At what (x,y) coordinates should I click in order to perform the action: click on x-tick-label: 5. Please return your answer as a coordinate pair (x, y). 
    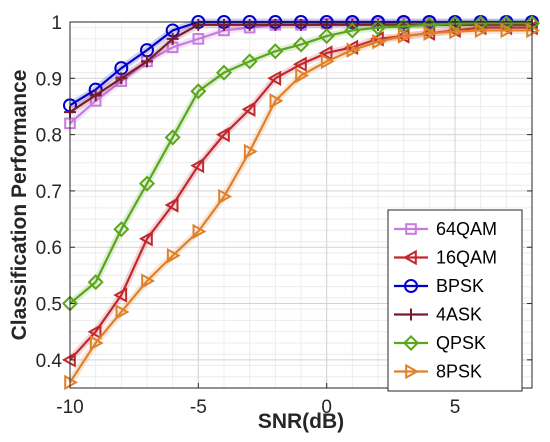
    Looking at the image, I should click on (455, 407).